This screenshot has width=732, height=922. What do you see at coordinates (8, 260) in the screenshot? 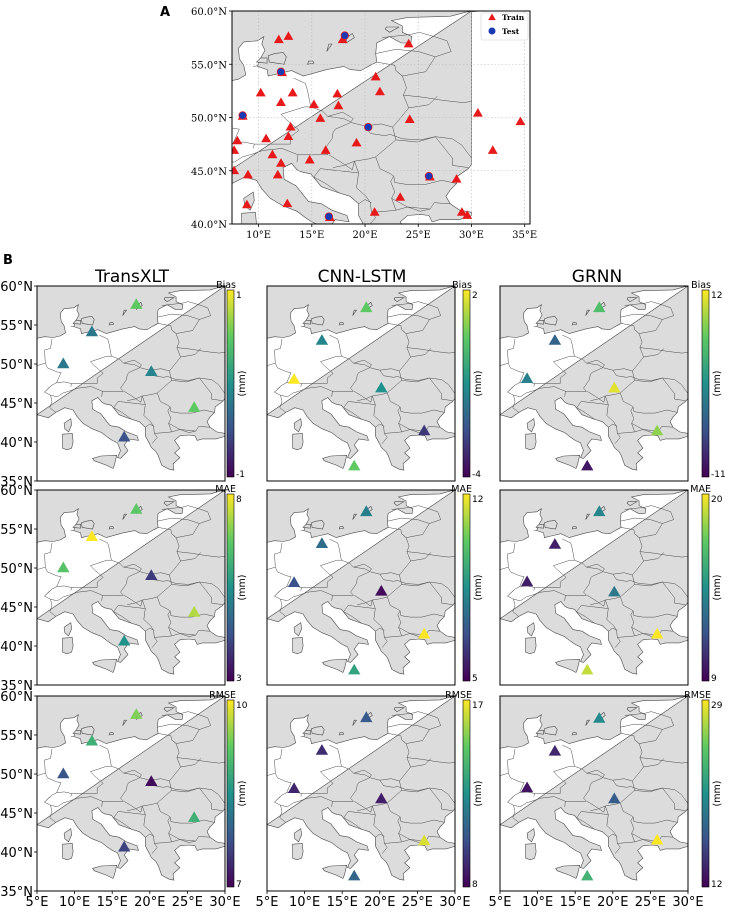
I see `panel-b-label: B` at bounding box center [8, 260].